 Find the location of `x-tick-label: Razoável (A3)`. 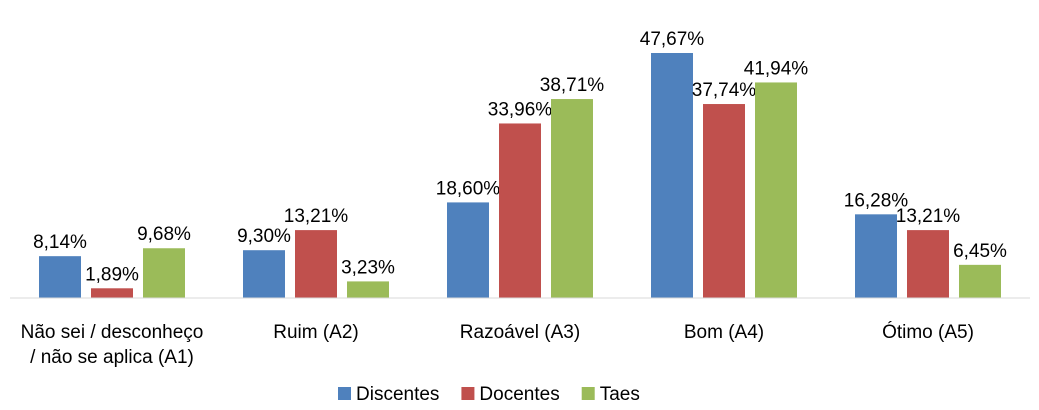

x-tick-label: Razoável (A3) is located at coordinates (520, 332).